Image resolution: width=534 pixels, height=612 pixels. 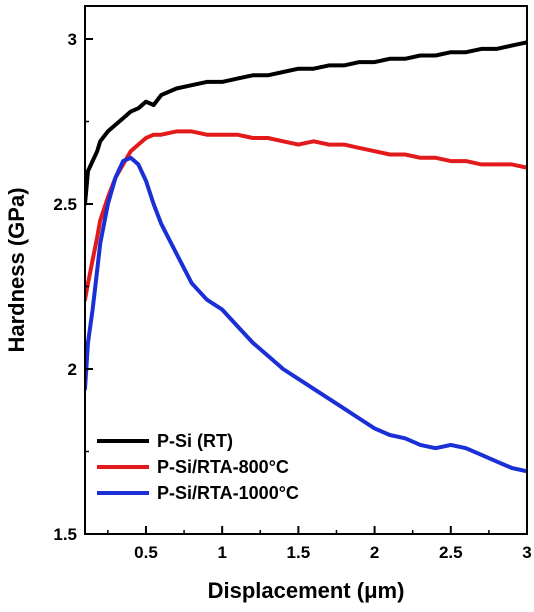 What do you see at coordinates (526, 552) in the screenshot?
I see `x-tick-label: 3` at bounding box center [526, 552].